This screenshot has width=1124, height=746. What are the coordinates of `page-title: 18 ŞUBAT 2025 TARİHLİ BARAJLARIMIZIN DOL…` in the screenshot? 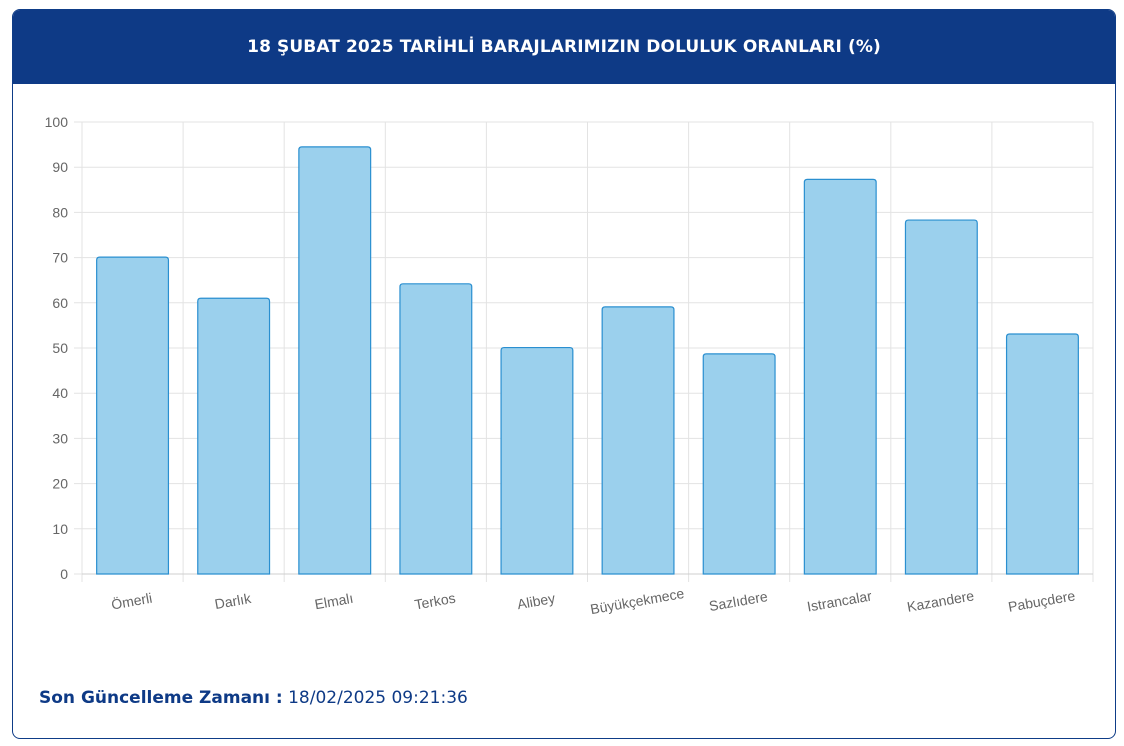 It's located at (564, 47).